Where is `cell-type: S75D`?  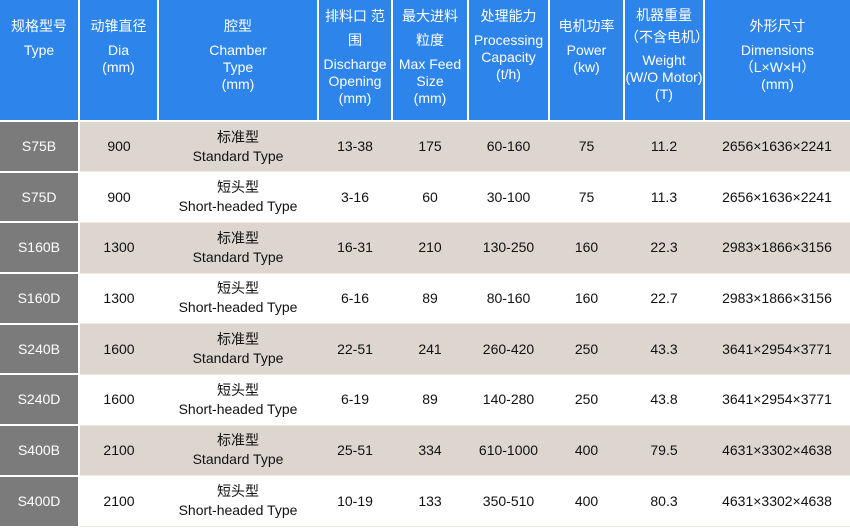
cell-type: S75D is located at coordinates (40, 197).